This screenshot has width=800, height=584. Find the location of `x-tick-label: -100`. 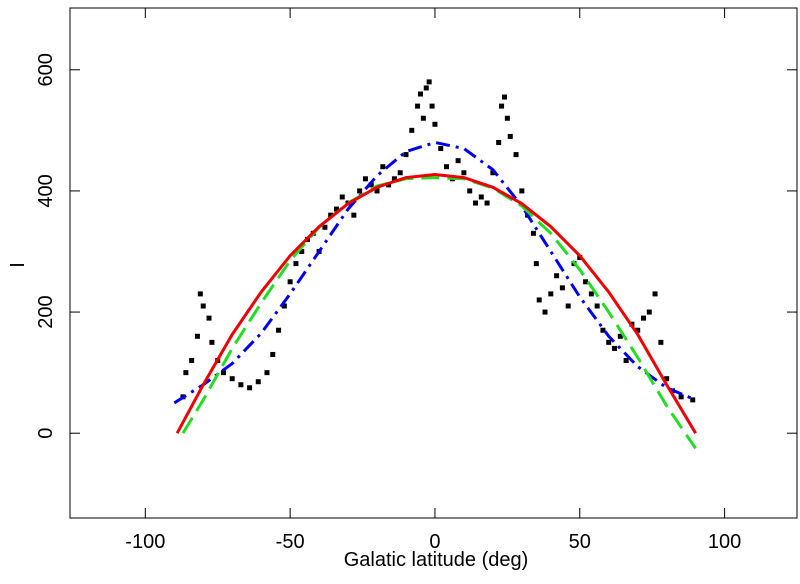

x-tick-label: -100 is located at coordinates (145, 542).